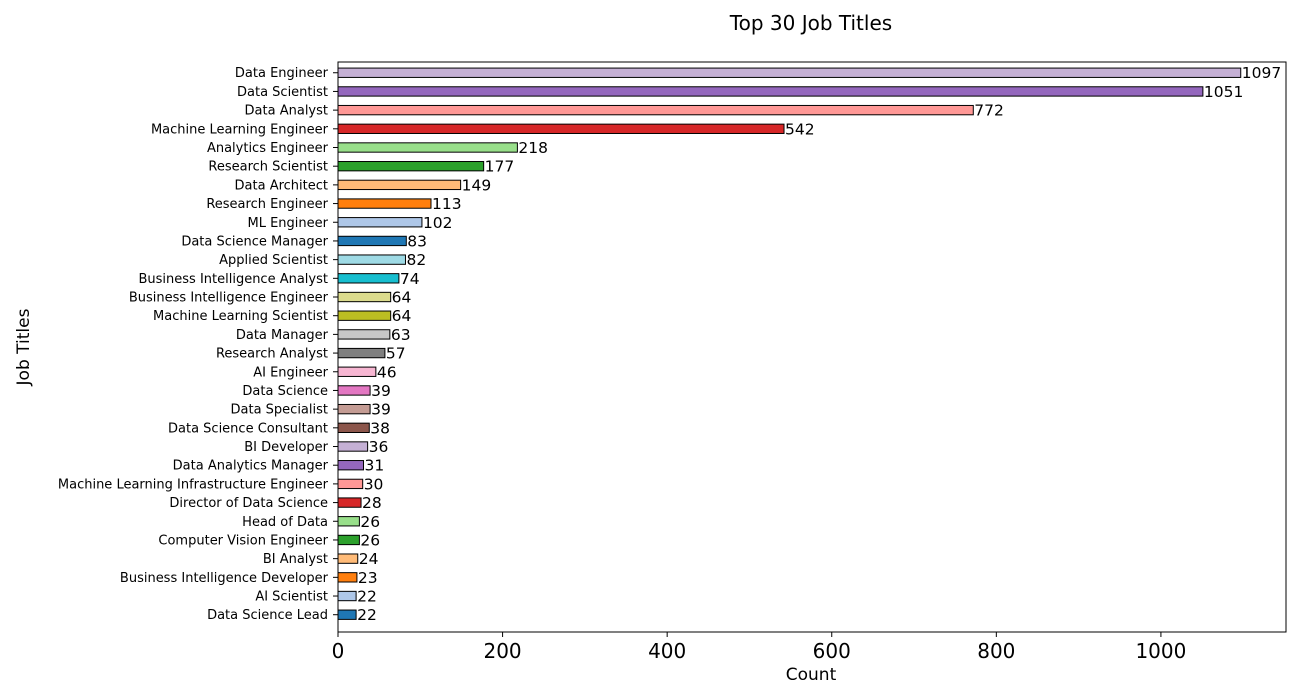 Image resolution: width=1300 pixels, height=700 pixels. What do you see at coordinates (240, 129) in the screenshot?
I see `category-label: Machine Learning Engineer` at bounding box center [240, 129].